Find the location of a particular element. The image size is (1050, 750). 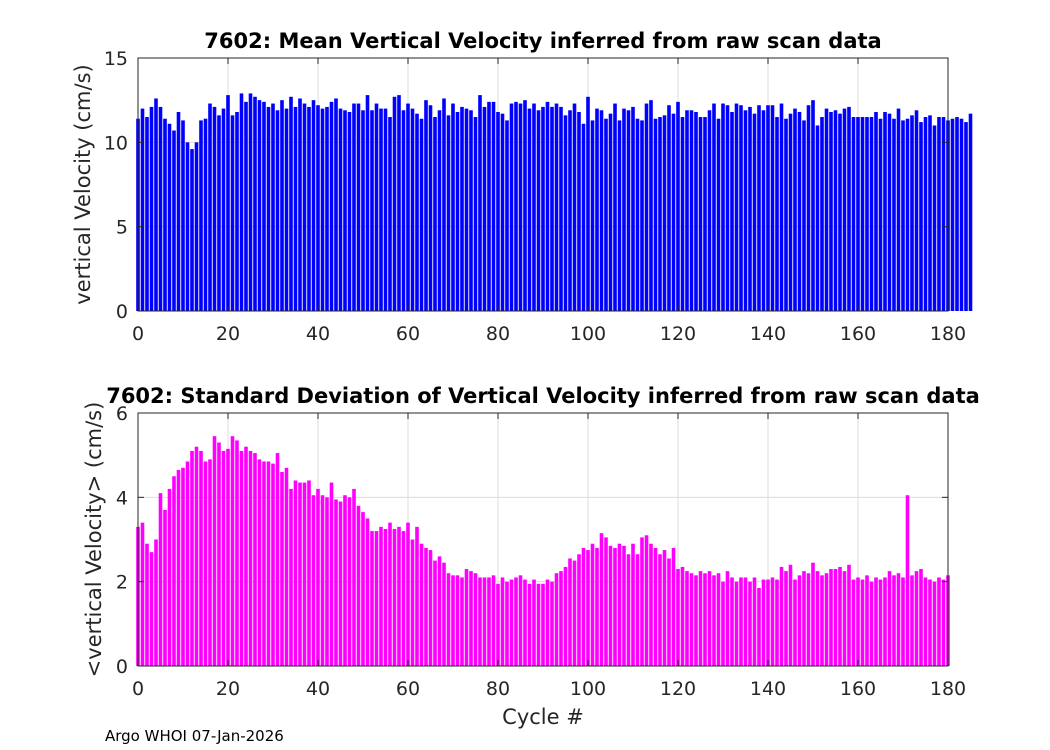

x-tick-label: 140 is located at coordinates (768, 334).